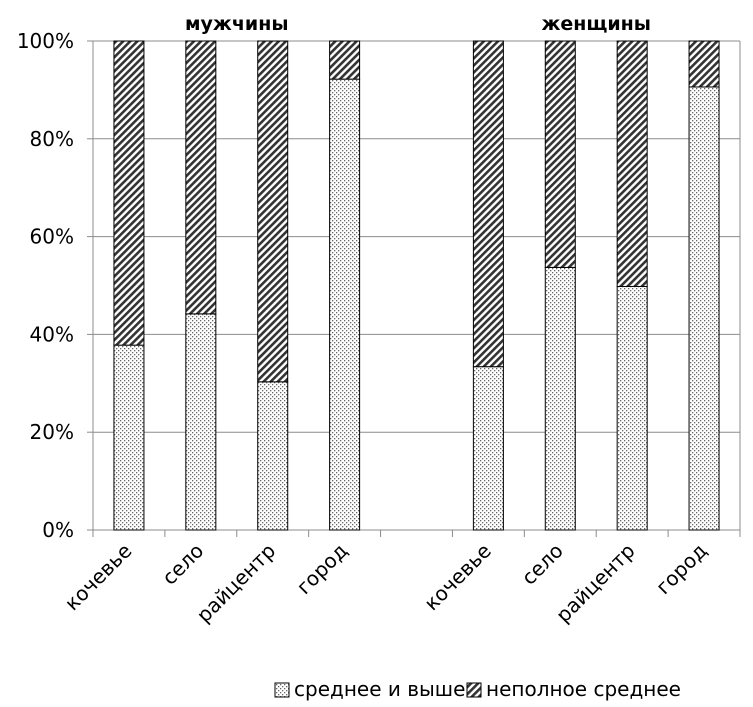 This screenshot has height=707, width=753. I want to click on y-tick-label: 0%, so click(58, 530).